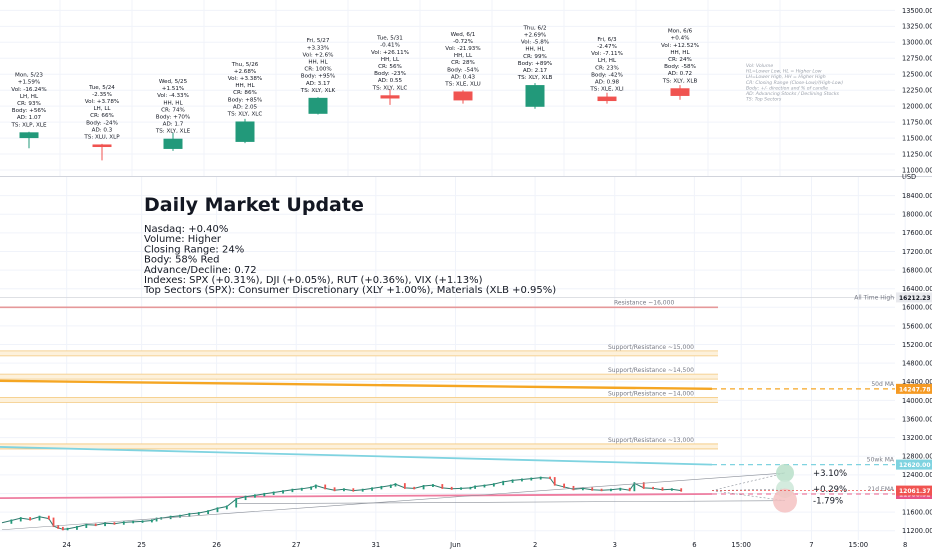 This screenshot has height=550, width=932. I want to click on projection: -1.79%, so click(777, 500).